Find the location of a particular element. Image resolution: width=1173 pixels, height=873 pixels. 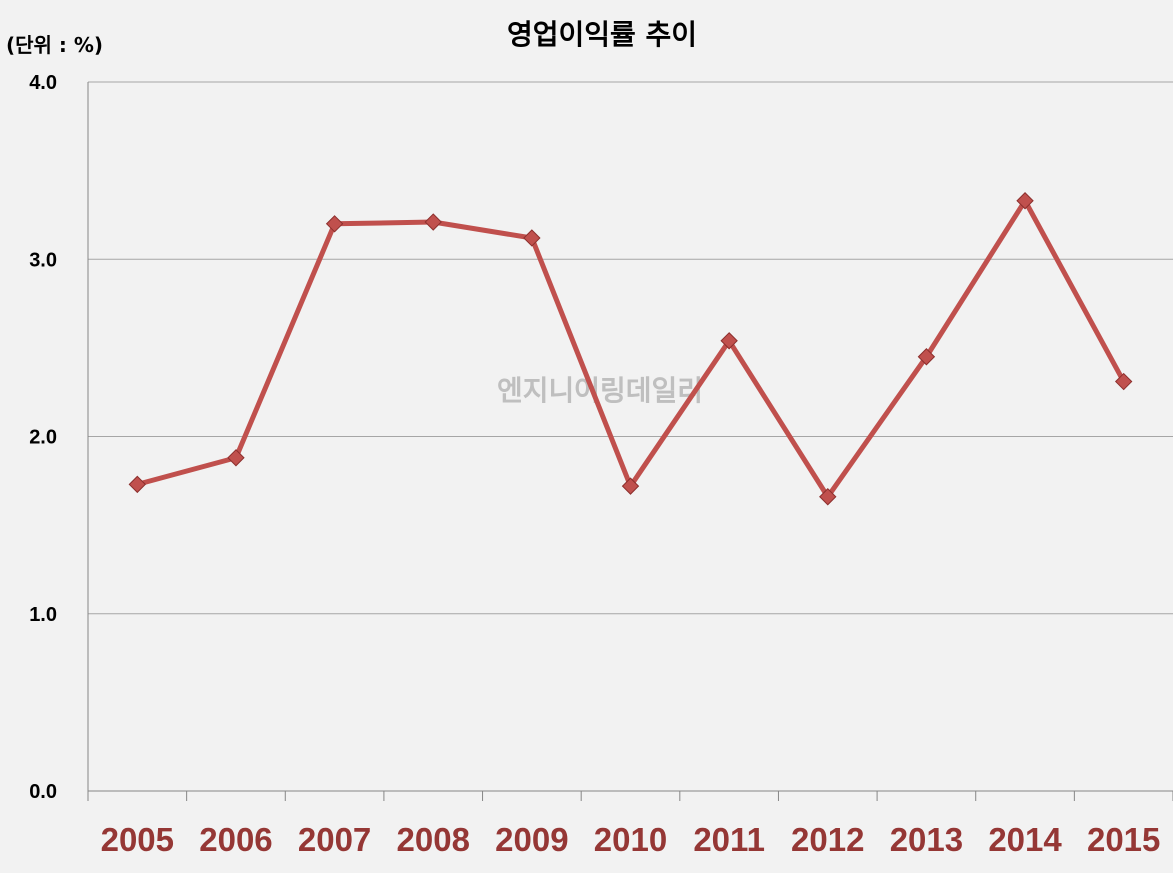

y-tick-labels: 0.0 1.0 2.0 3.0 4.0 is located at coordinates (43, 437).